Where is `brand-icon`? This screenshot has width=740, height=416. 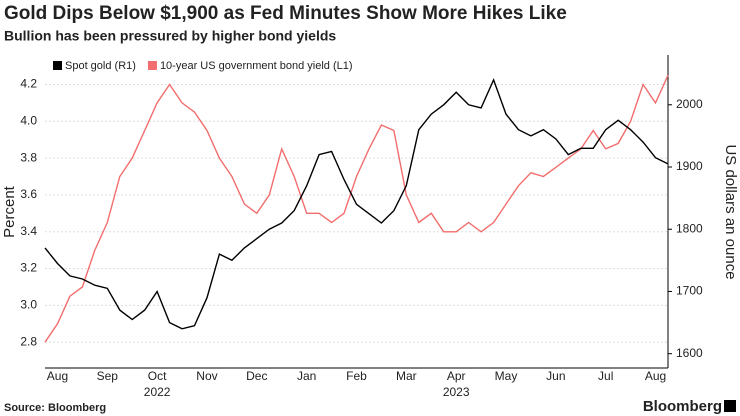 brand-icon is located at coordinates (730, 406).